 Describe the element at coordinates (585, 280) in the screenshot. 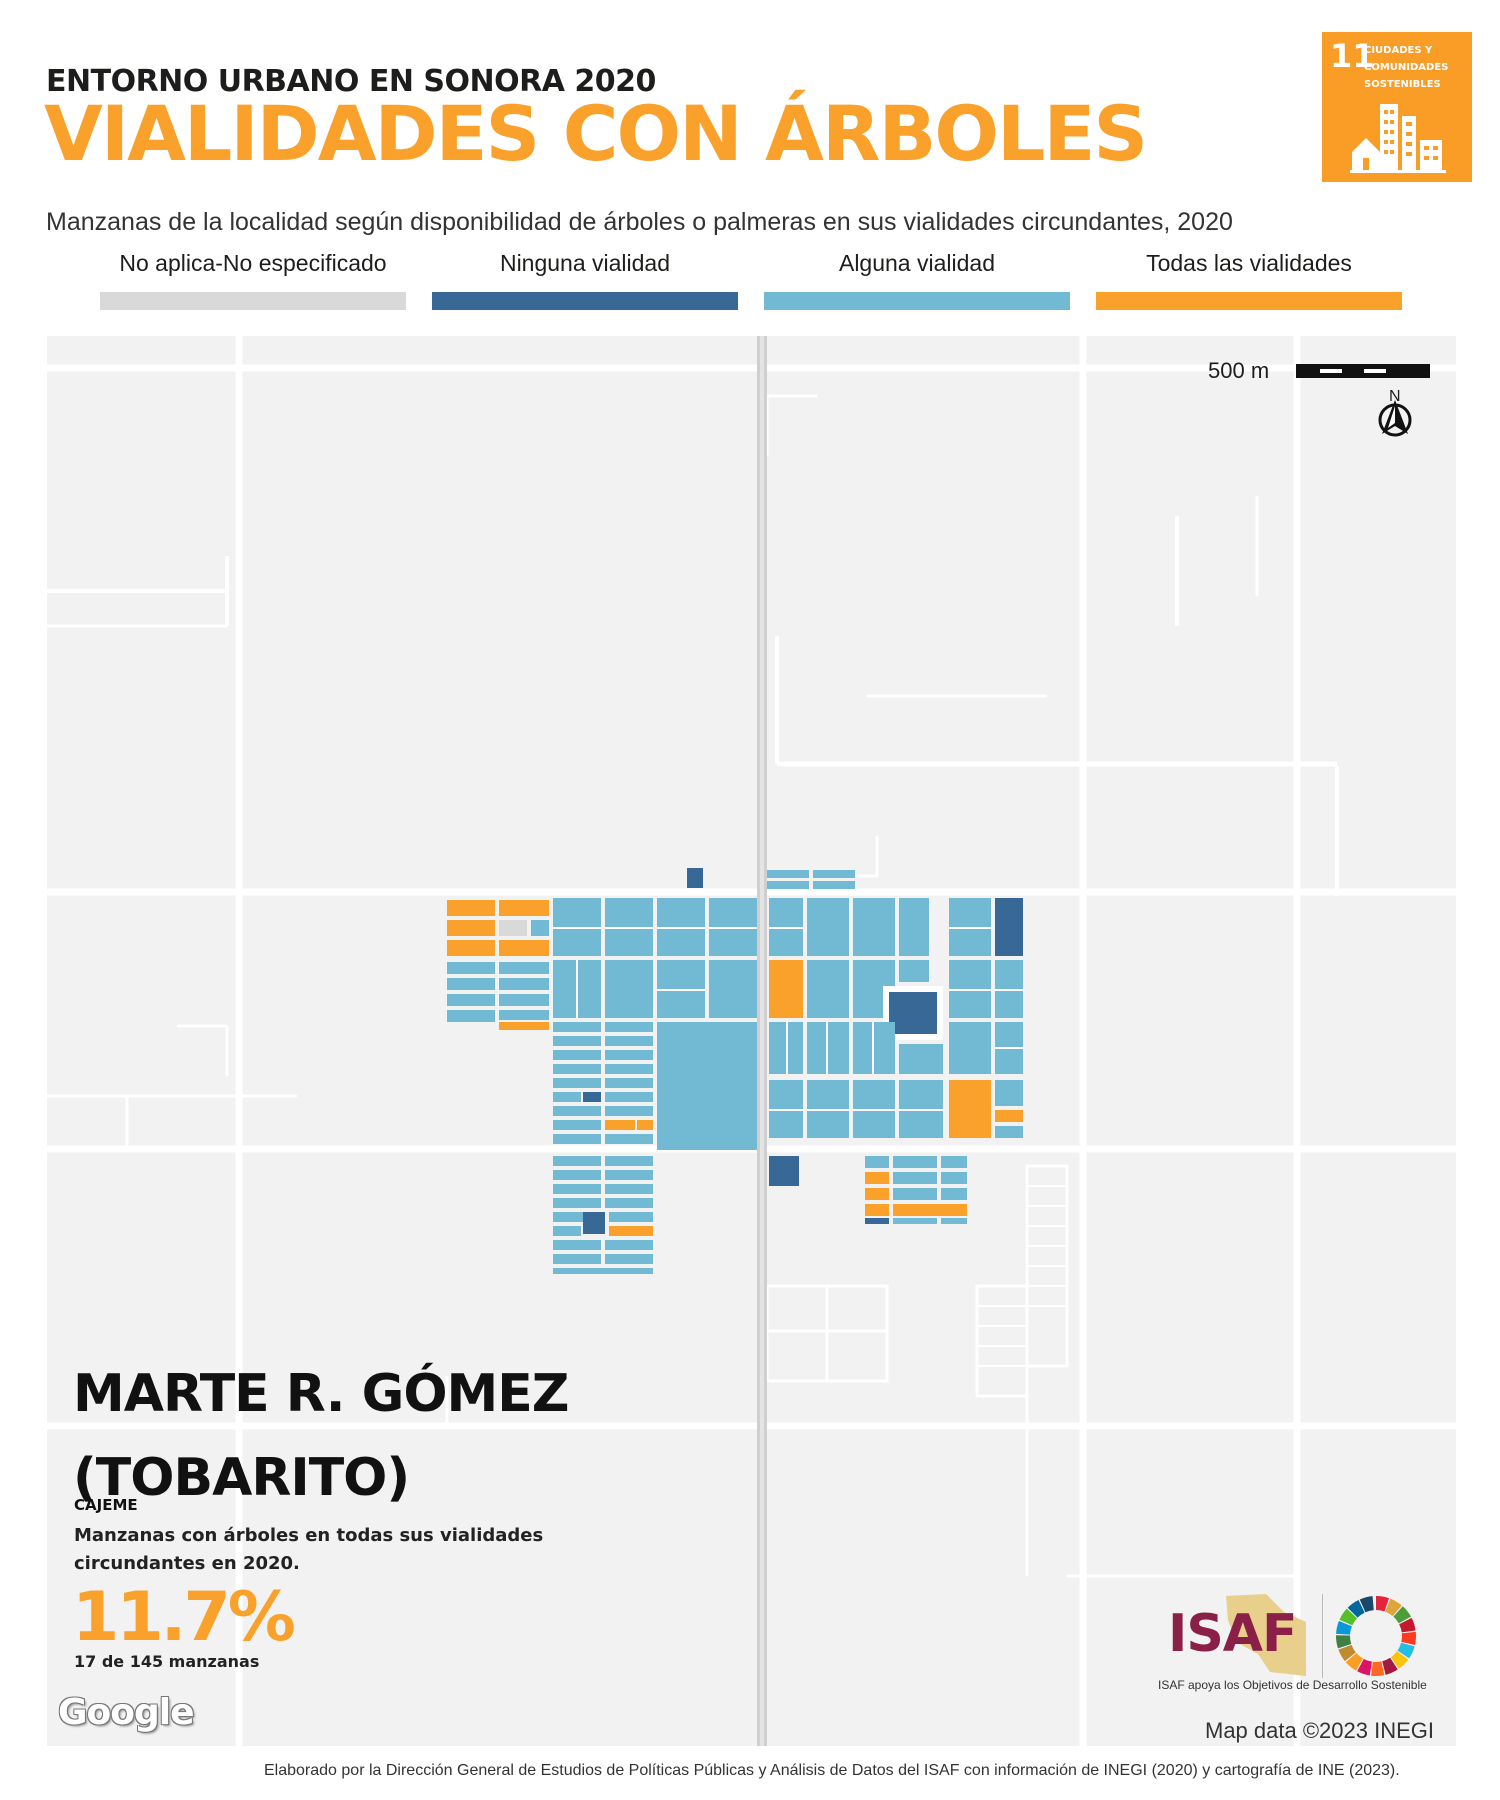

I see `legend-item-ninguna: Ninguna vialidad` at that location.